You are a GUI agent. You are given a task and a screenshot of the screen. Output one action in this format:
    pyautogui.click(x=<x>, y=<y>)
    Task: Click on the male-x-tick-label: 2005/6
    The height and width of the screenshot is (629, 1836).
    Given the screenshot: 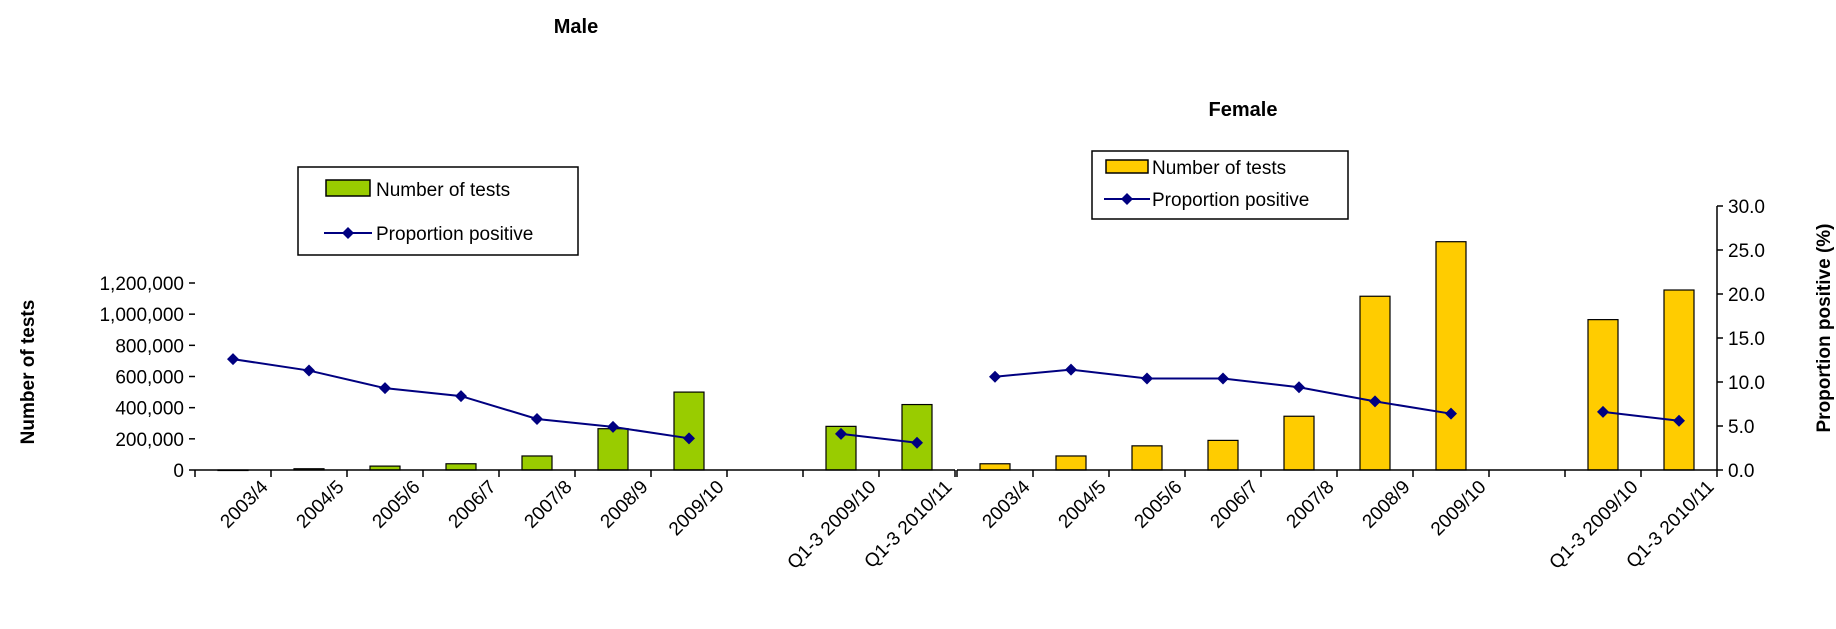 What is the action you would take?
    pyautogui.click(x=397, y=505)
    